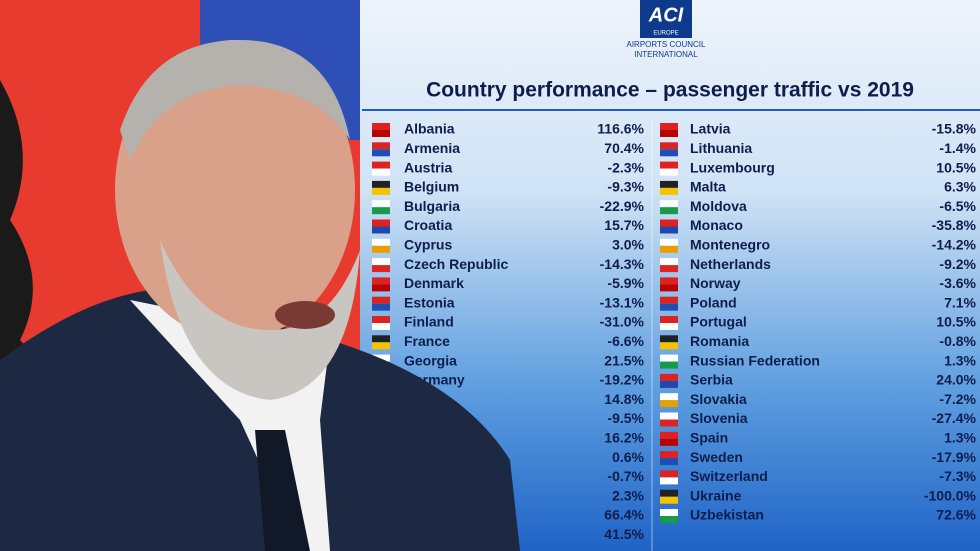 This screenshot has height=551, width=980. I want to click on country-name: Armenia, so click(432, 148).